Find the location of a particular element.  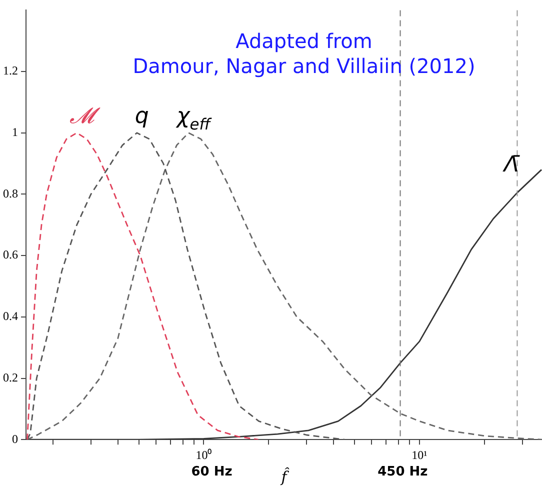

series-label: 𝓜 is located at coordinates (84, 116).